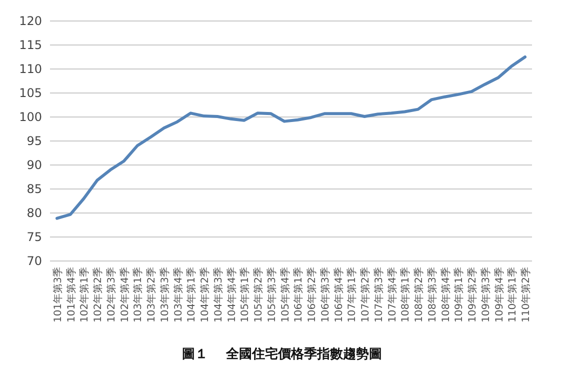 Image resolution: width=564 pixels, height=374 pixels. I want to click on x-tick-label: 109年第4季, so click(499, 294).